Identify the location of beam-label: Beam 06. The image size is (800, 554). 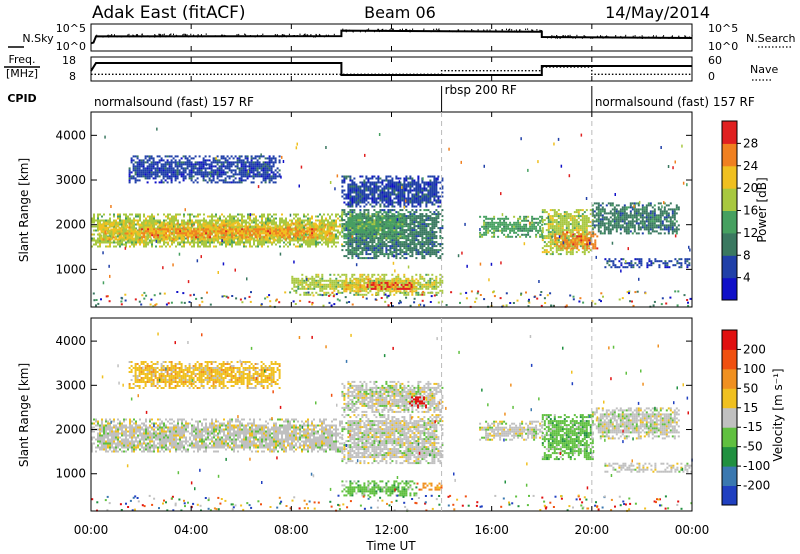
(400, 12).